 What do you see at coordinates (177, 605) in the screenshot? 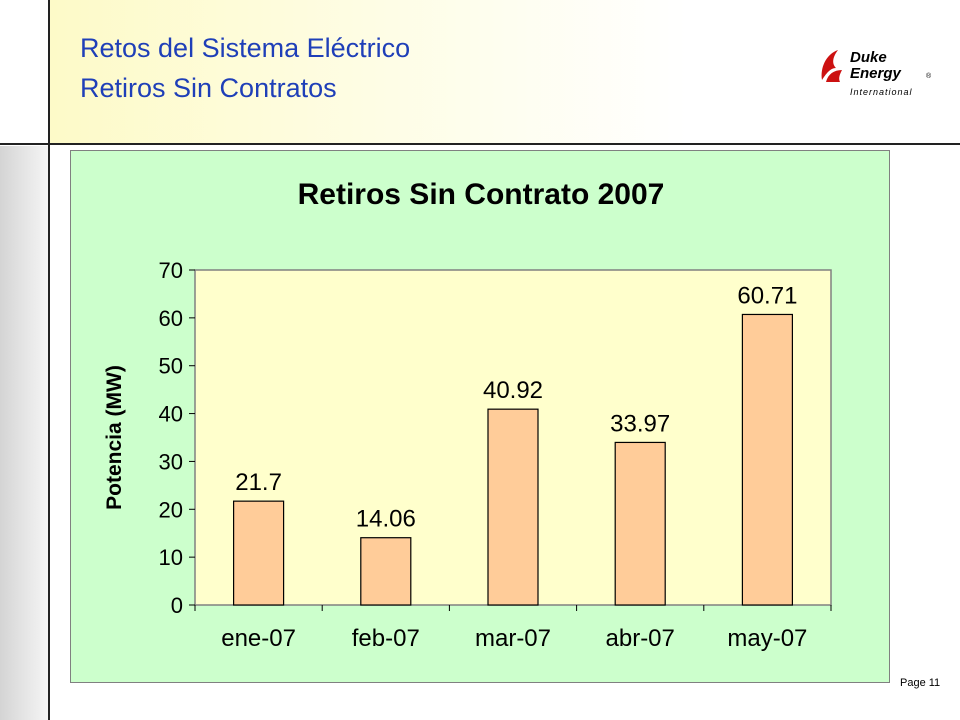
I see `y-tick-label: 0` at bounding box center [177, 605].